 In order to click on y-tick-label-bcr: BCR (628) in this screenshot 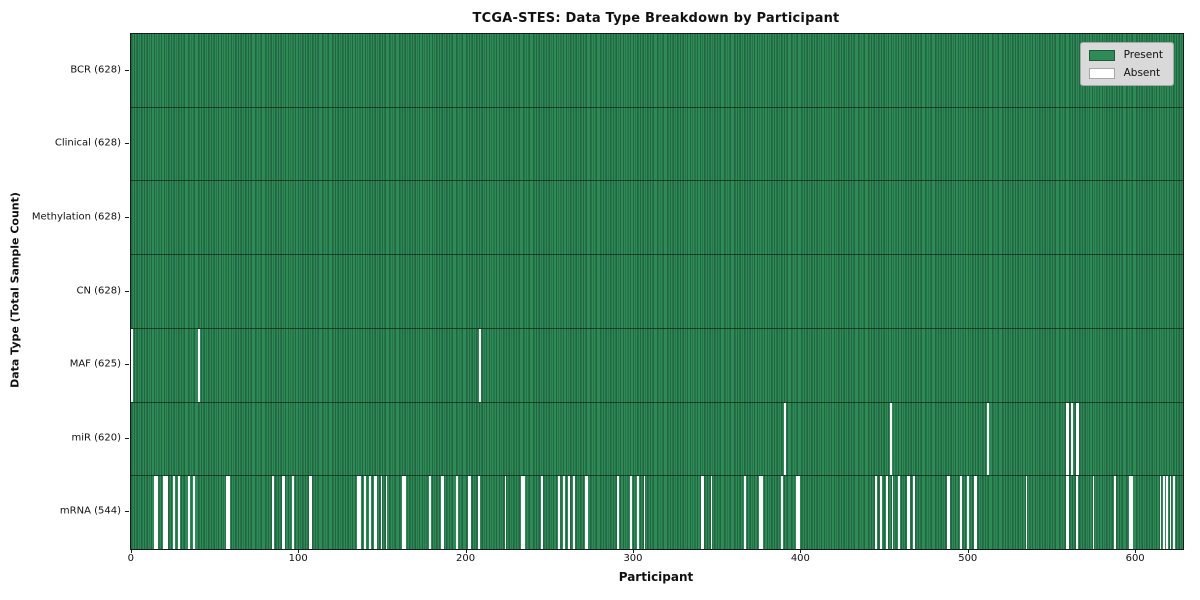, I will do `click(95, 70)`.